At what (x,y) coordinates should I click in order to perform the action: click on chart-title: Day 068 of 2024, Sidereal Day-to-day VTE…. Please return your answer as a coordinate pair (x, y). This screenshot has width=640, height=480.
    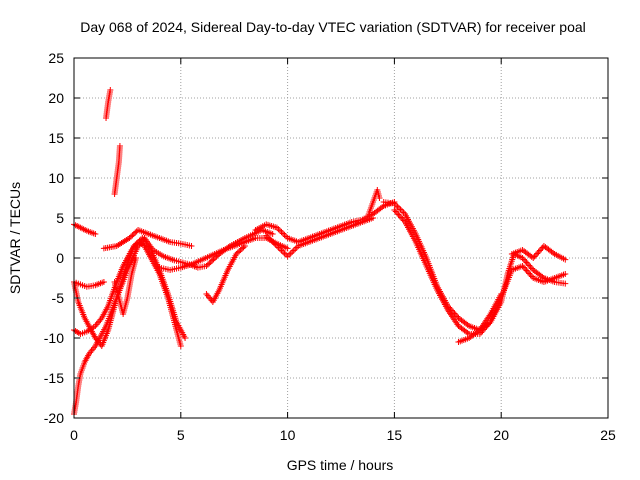
    Looking at the image, I should click on (333, 27).